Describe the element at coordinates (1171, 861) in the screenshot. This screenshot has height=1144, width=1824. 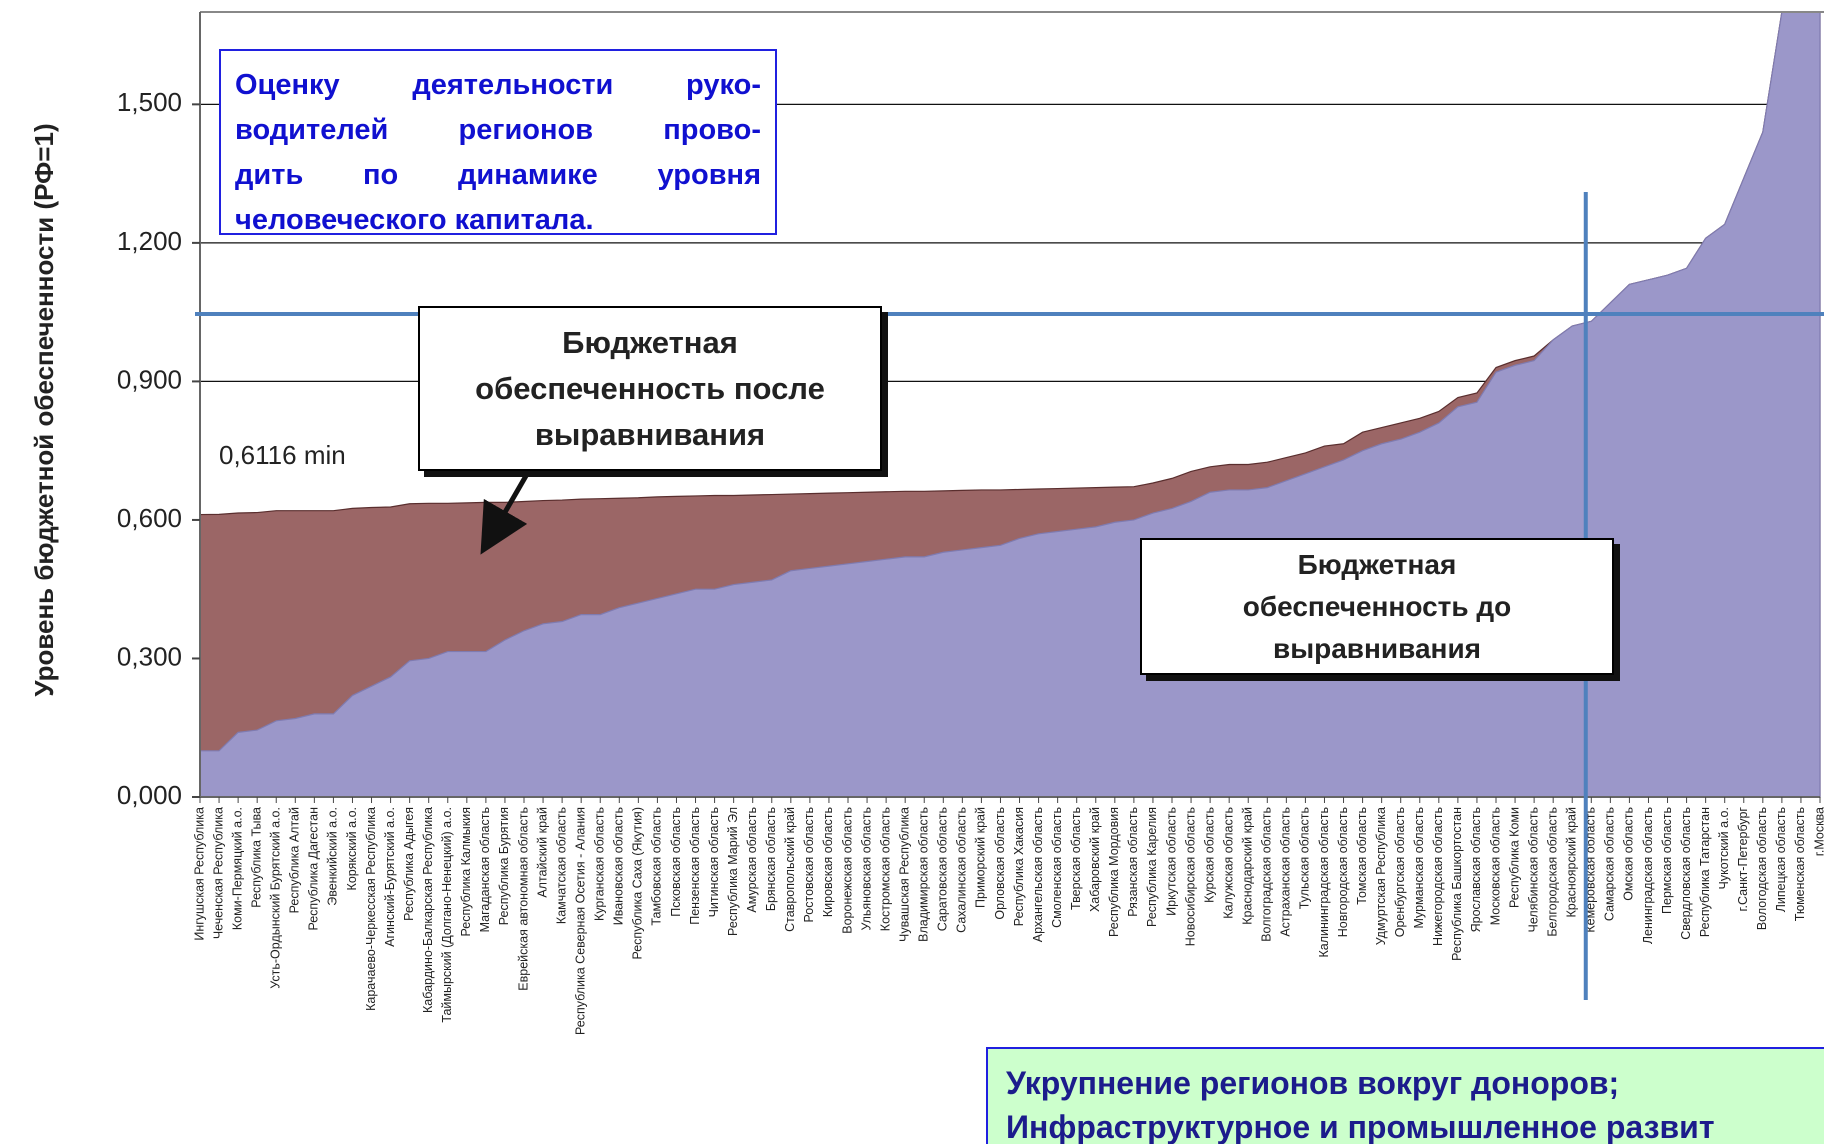
I see `x-tick-label: Иркутская область` at that location.